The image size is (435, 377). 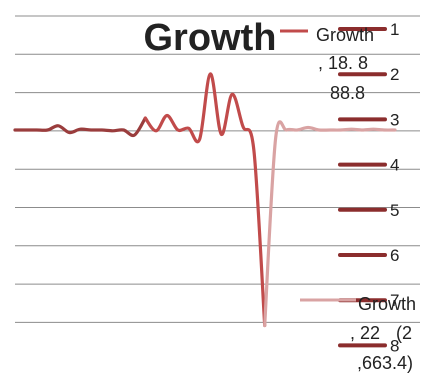 What do you see at coordinates (394, 74) in the screenshot?
I see `legend-label: 2` at bounding box center [394, 74].